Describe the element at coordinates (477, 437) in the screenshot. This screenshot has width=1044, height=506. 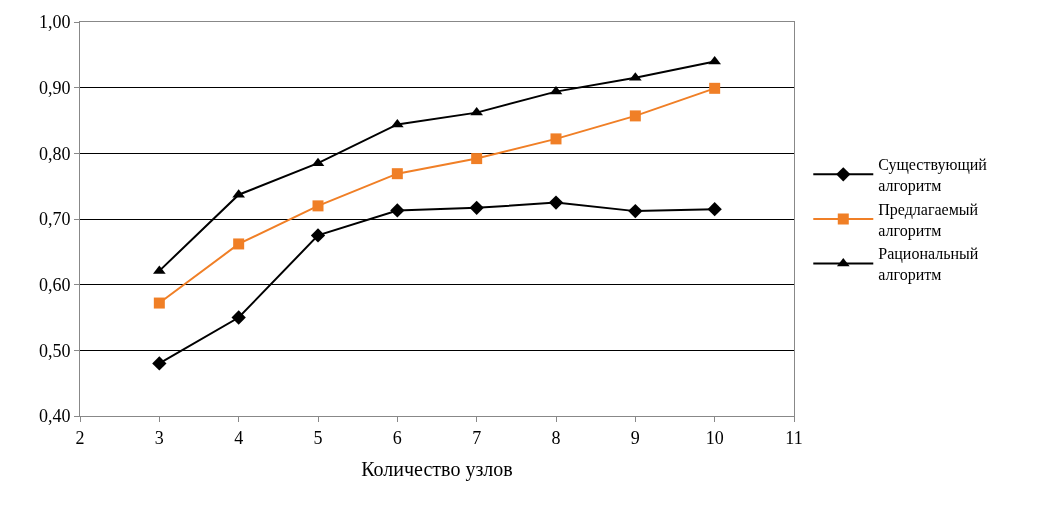
I see `x-tick-label: 7` at that location.